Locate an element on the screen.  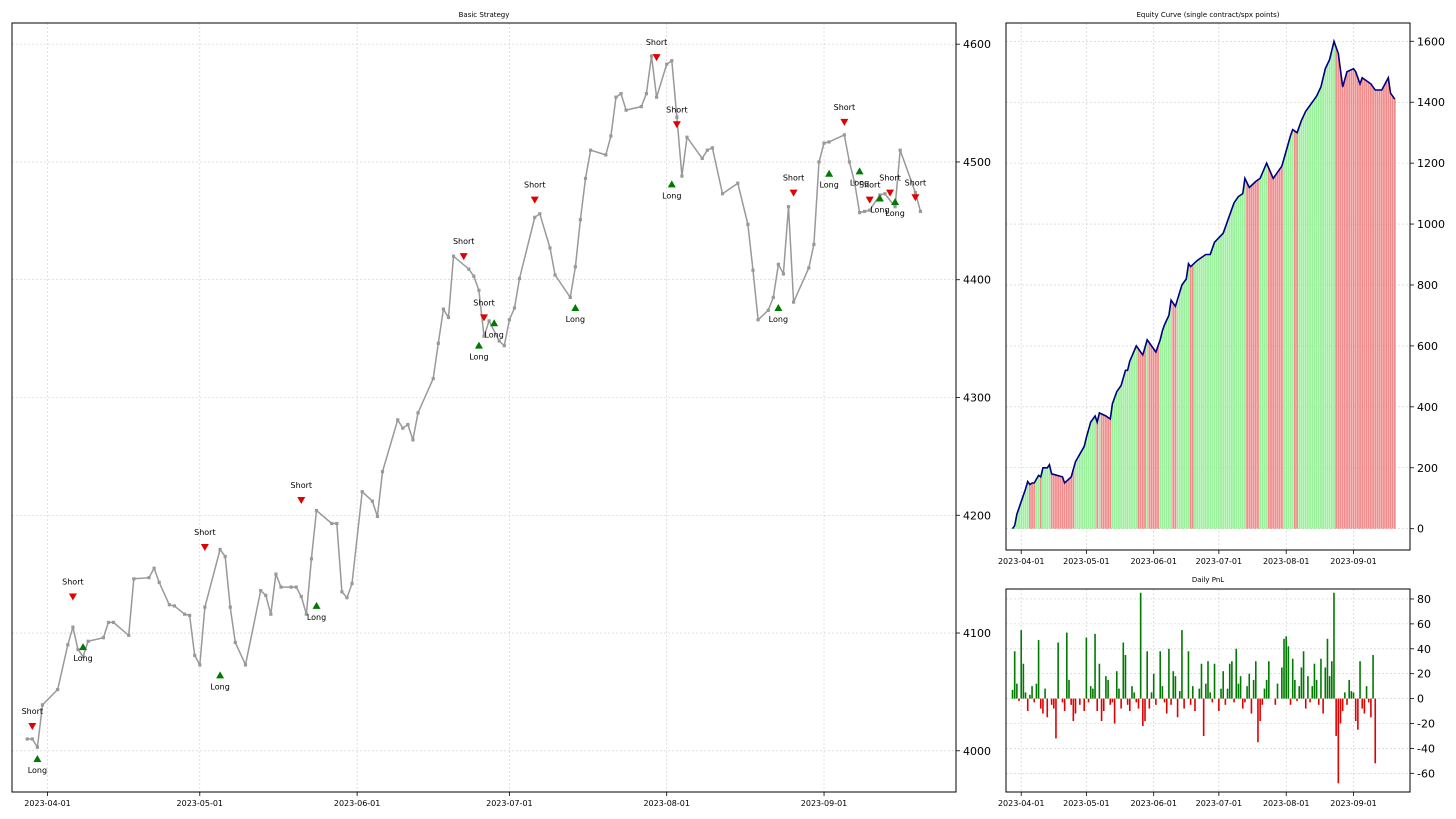
short-label: Short is located at coordinates (915, 182).